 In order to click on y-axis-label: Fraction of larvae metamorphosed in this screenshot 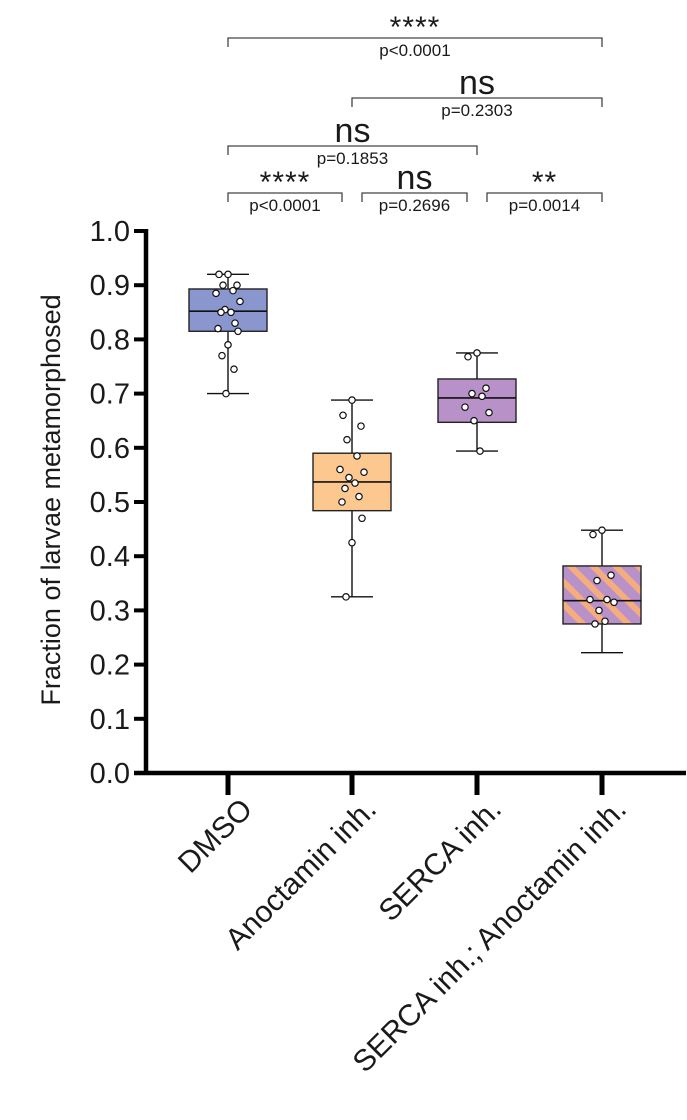, I will do `click(51, 499)`.